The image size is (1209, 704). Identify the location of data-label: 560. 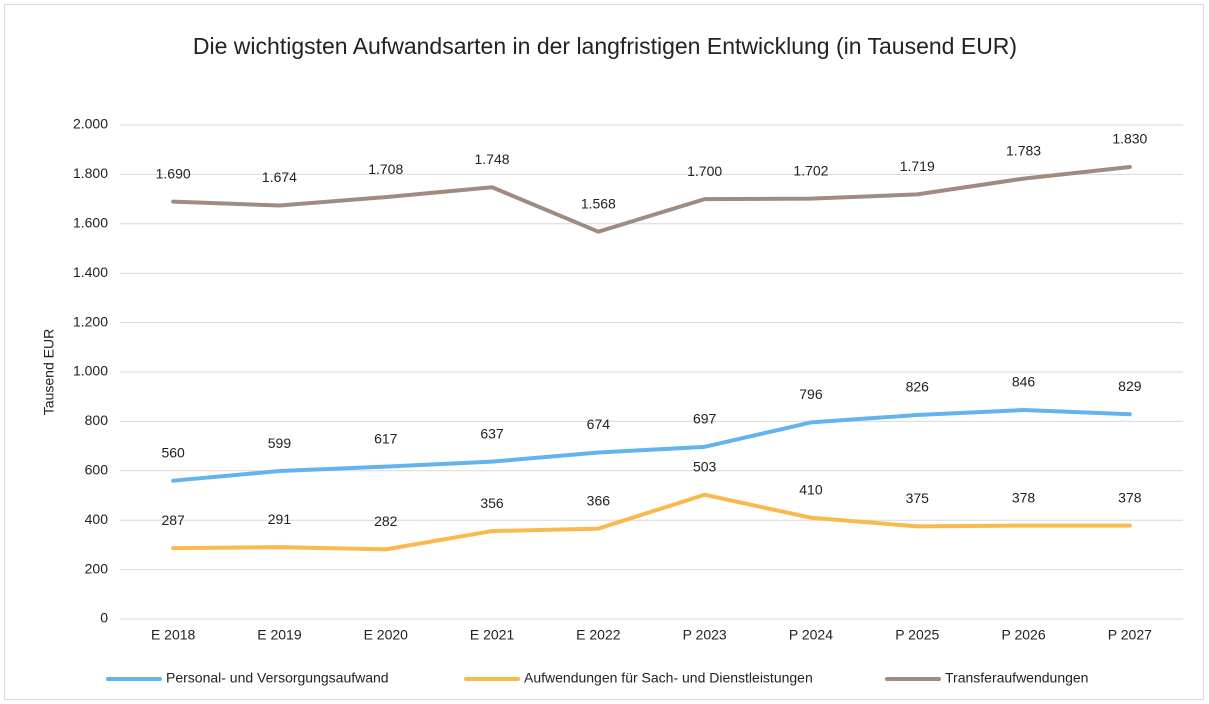
(173, 452).